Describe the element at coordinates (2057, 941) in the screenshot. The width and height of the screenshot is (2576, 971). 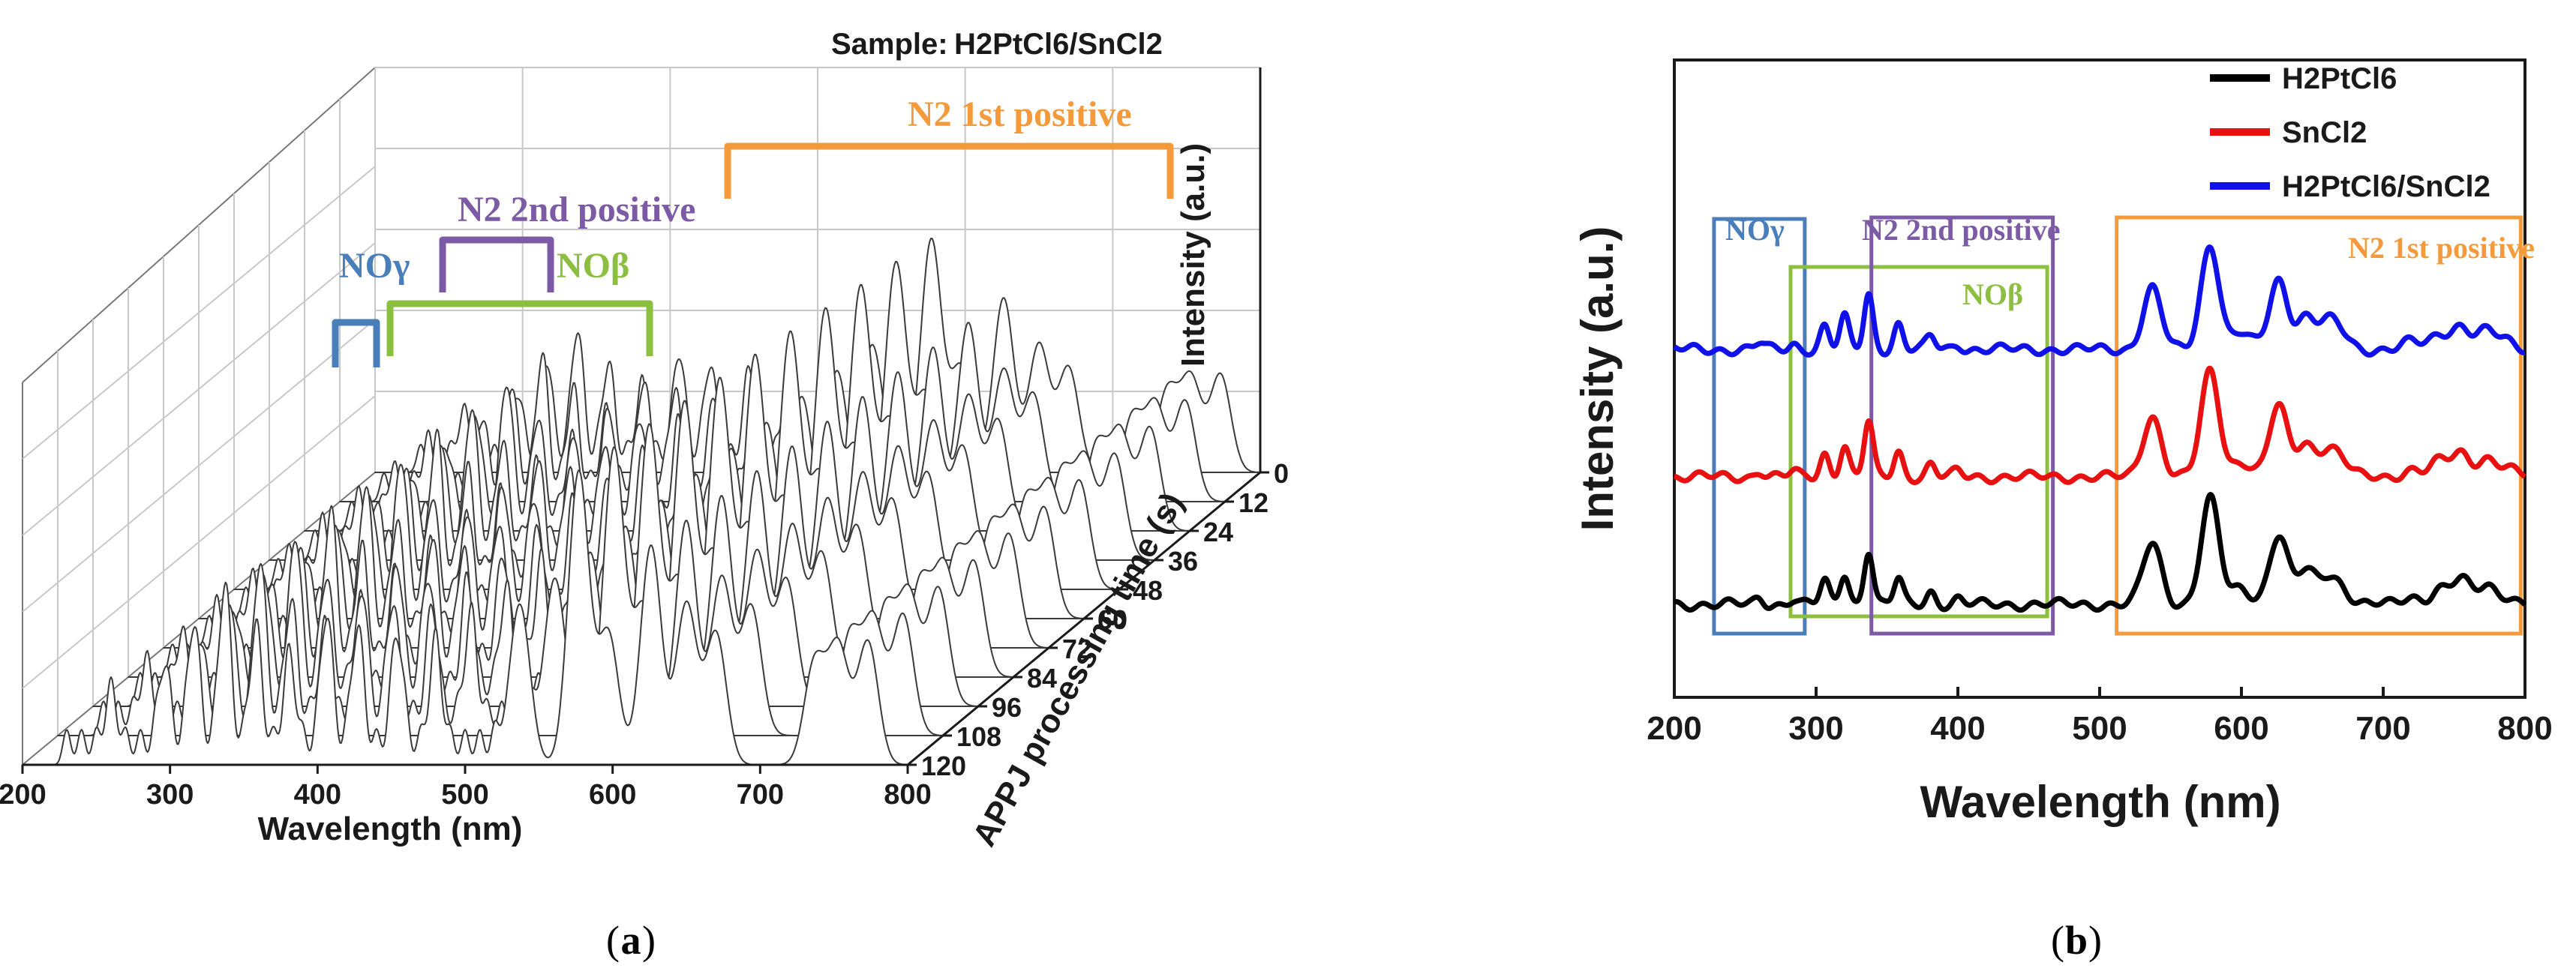
I see `panel-b-caption-open: (` at that location.